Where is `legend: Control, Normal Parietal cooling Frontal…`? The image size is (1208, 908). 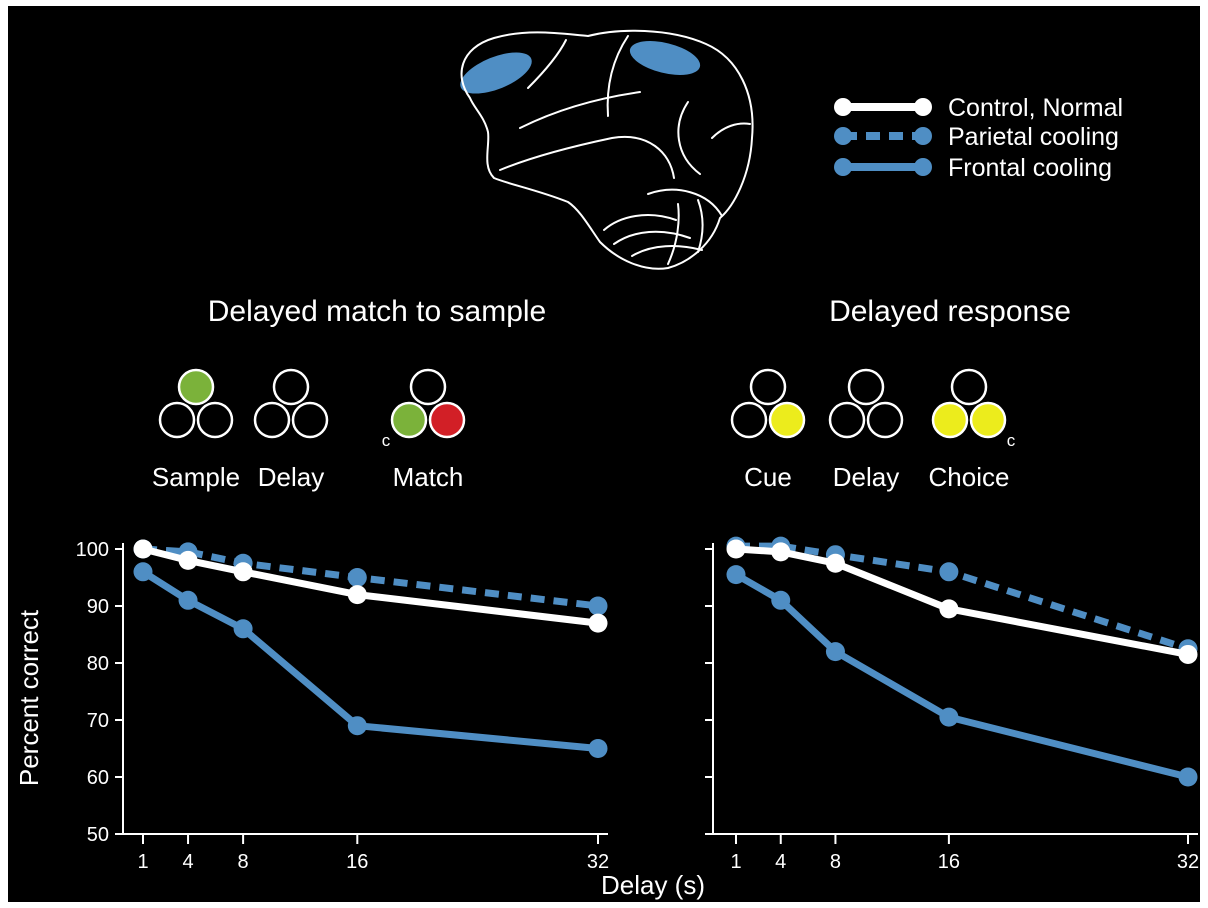 legend: Control, Normal Parietal cooling Frontal… is located at coordinates (978, 138).